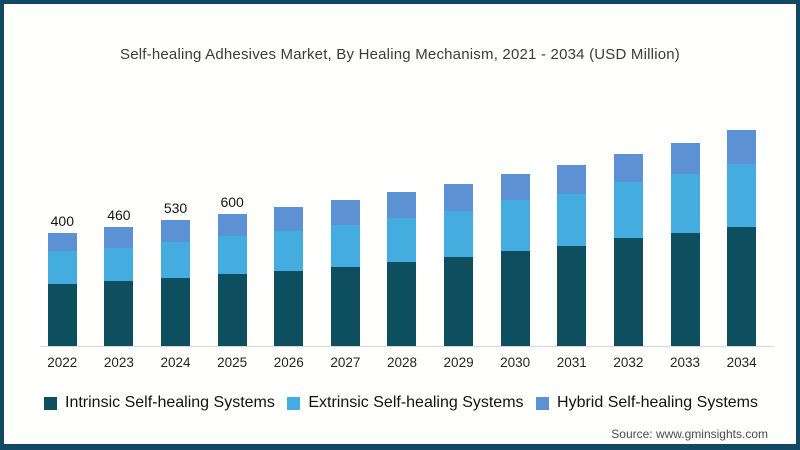  Describe the element at coordinates (175, 175) in the screenshot. I see `bar-column-2024: 530` at that location.